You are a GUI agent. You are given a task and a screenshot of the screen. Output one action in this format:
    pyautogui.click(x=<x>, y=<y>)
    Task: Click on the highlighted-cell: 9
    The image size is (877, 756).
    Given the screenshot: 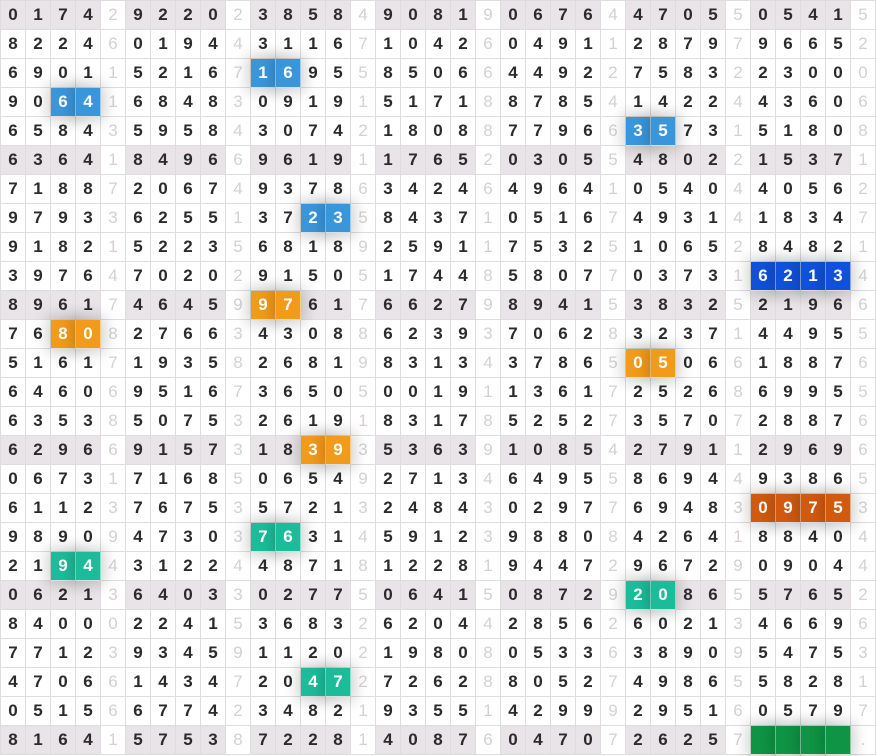 What is the action you would take?
    pyautogui.click(x=263, y=305)
    